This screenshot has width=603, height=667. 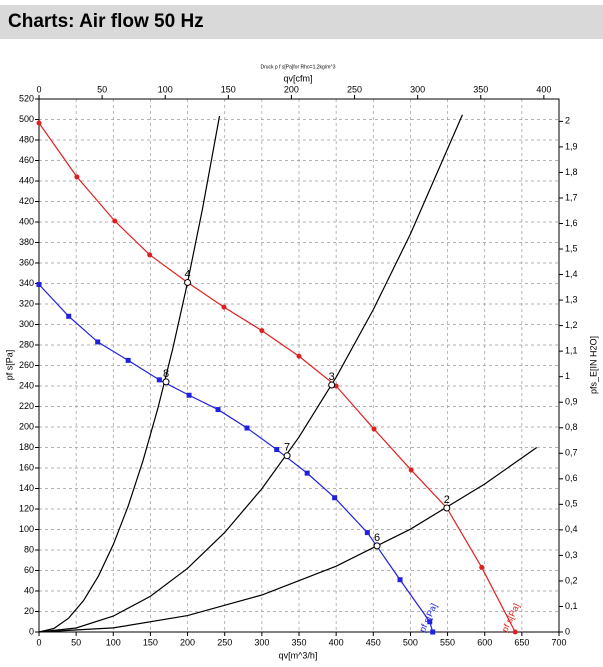 What do you see at coordinates (354, 89) in the screenshot?
I see `x2-tick-label: 250` at bounding box center [354, 89].